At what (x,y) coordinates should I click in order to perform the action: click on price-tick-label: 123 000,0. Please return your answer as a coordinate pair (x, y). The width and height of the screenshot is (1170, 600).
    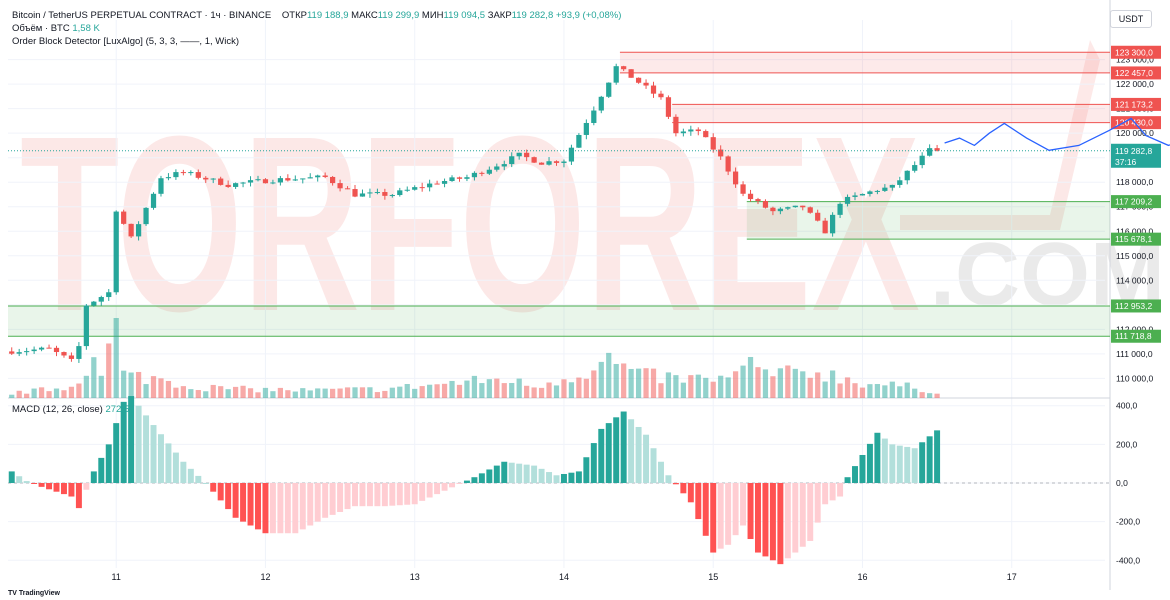
    Looking at the image, I should click on (1135, 60).